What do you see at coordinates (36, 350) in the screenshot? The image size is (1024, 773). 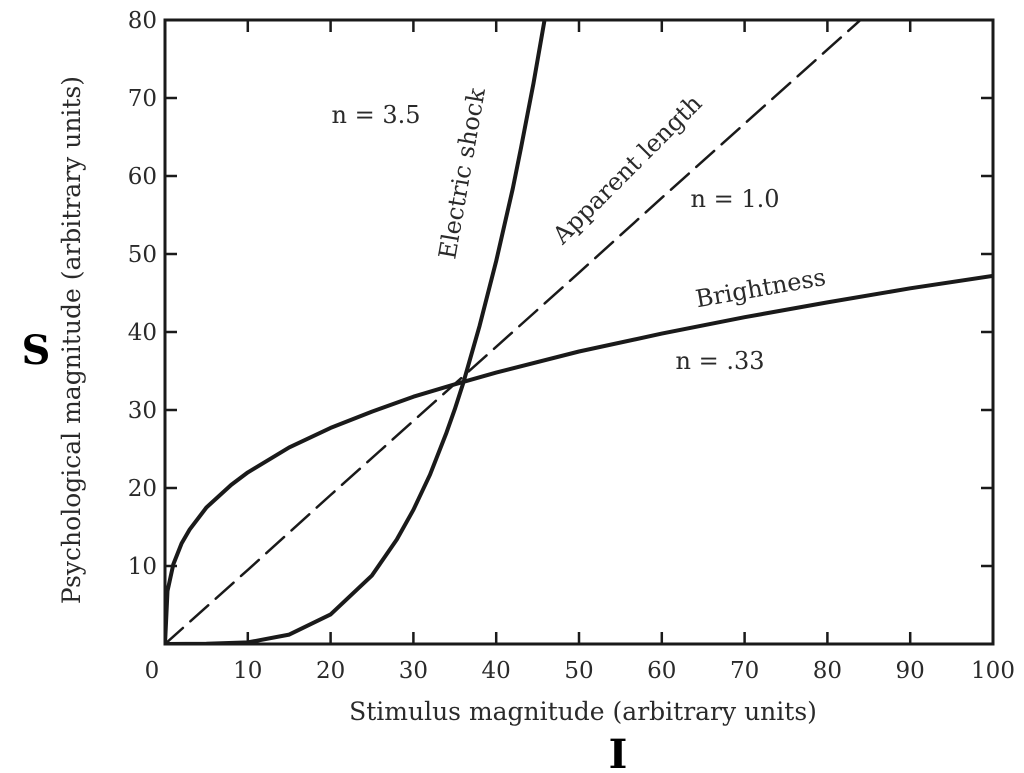 I see `s-label: S` at bounding box center [36, 350].